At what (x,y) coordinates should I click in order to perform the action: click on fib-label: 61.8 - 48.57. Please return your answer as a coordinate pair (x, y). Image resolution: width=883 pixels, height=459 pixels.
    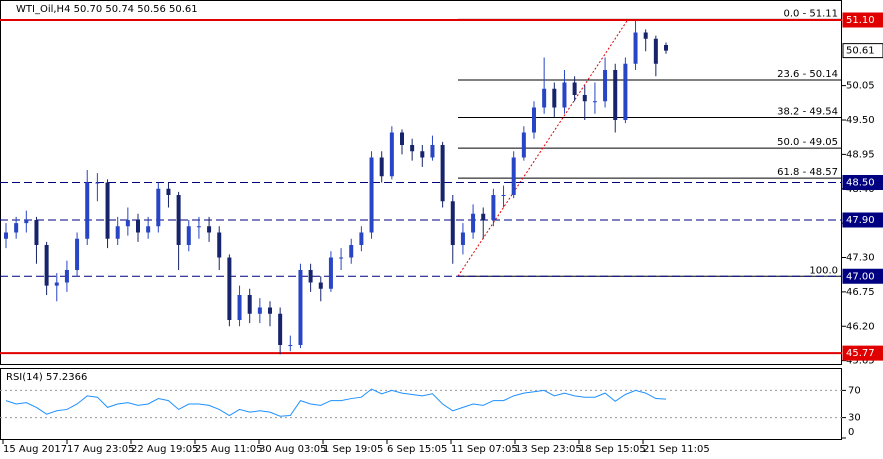
    Looking at the image, I should click on (807, 172).